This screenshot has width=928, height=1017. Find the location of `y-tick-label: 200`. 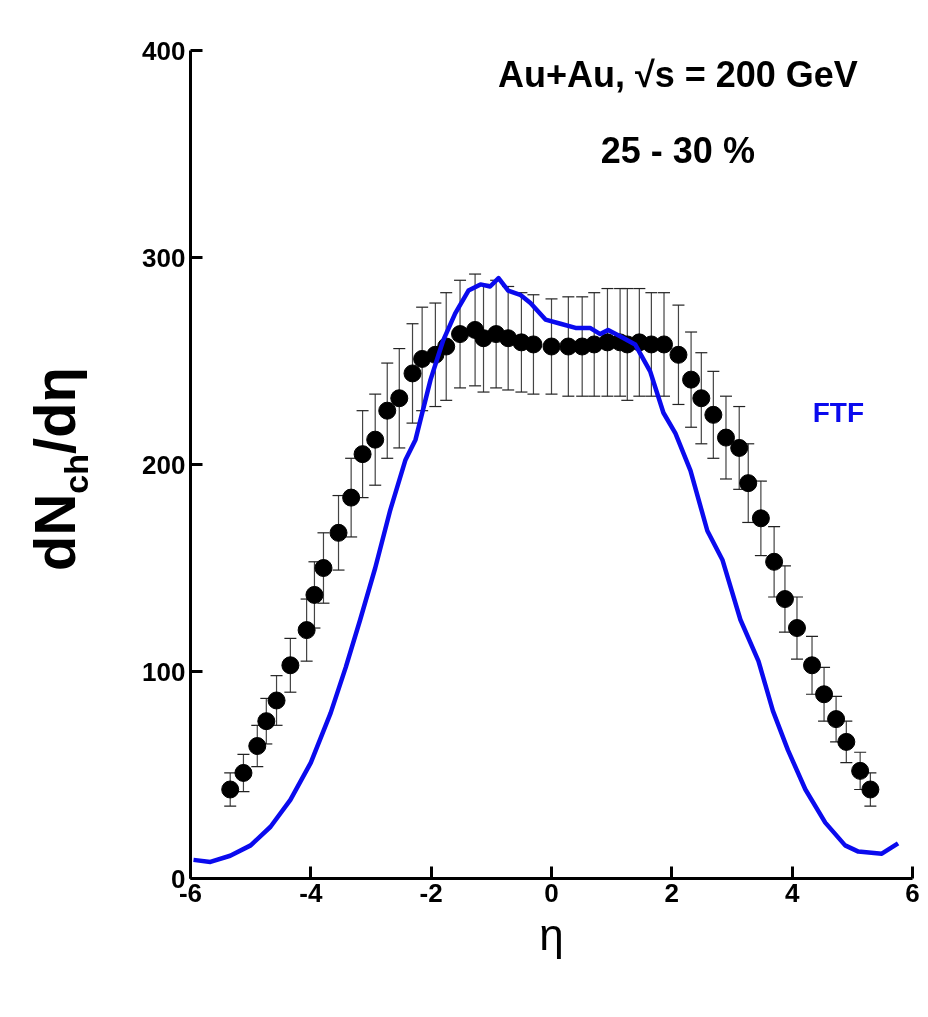

y-tick-label: 200 is located at coordinates (164, 464).